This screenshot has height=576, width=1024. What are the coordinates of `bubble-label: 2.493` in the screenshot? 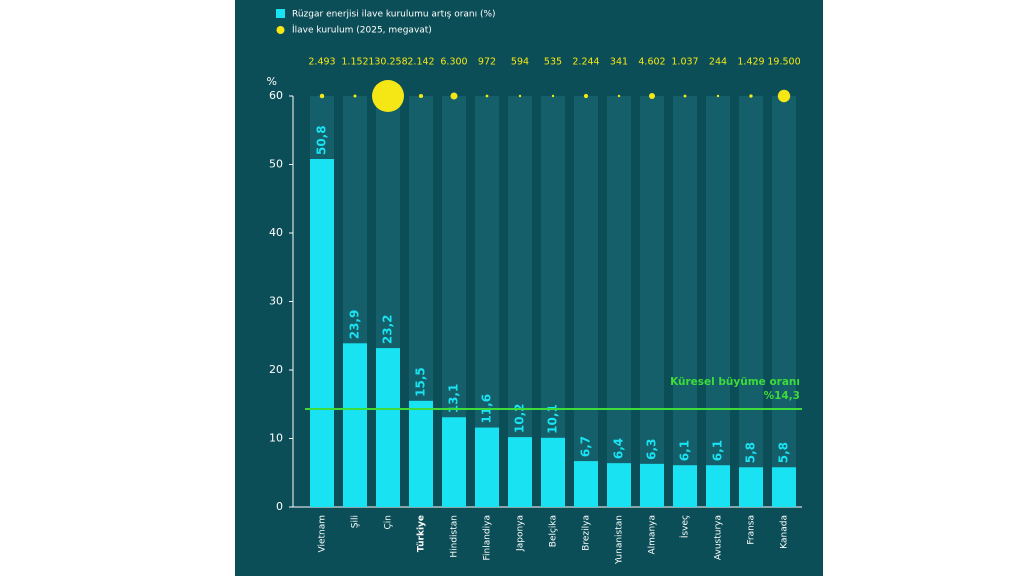 It's located at (321, 62).